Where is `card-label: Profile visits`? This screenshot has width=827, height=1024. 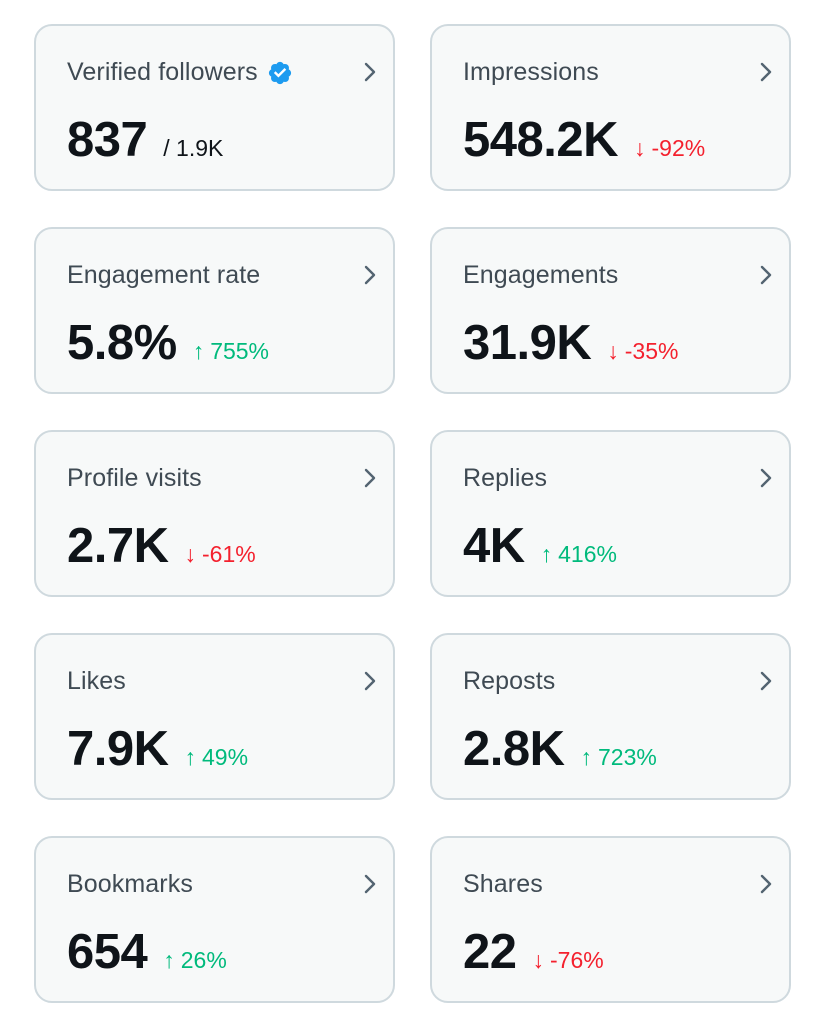 card-label: Profile visits is located at coordinates (134, 478).